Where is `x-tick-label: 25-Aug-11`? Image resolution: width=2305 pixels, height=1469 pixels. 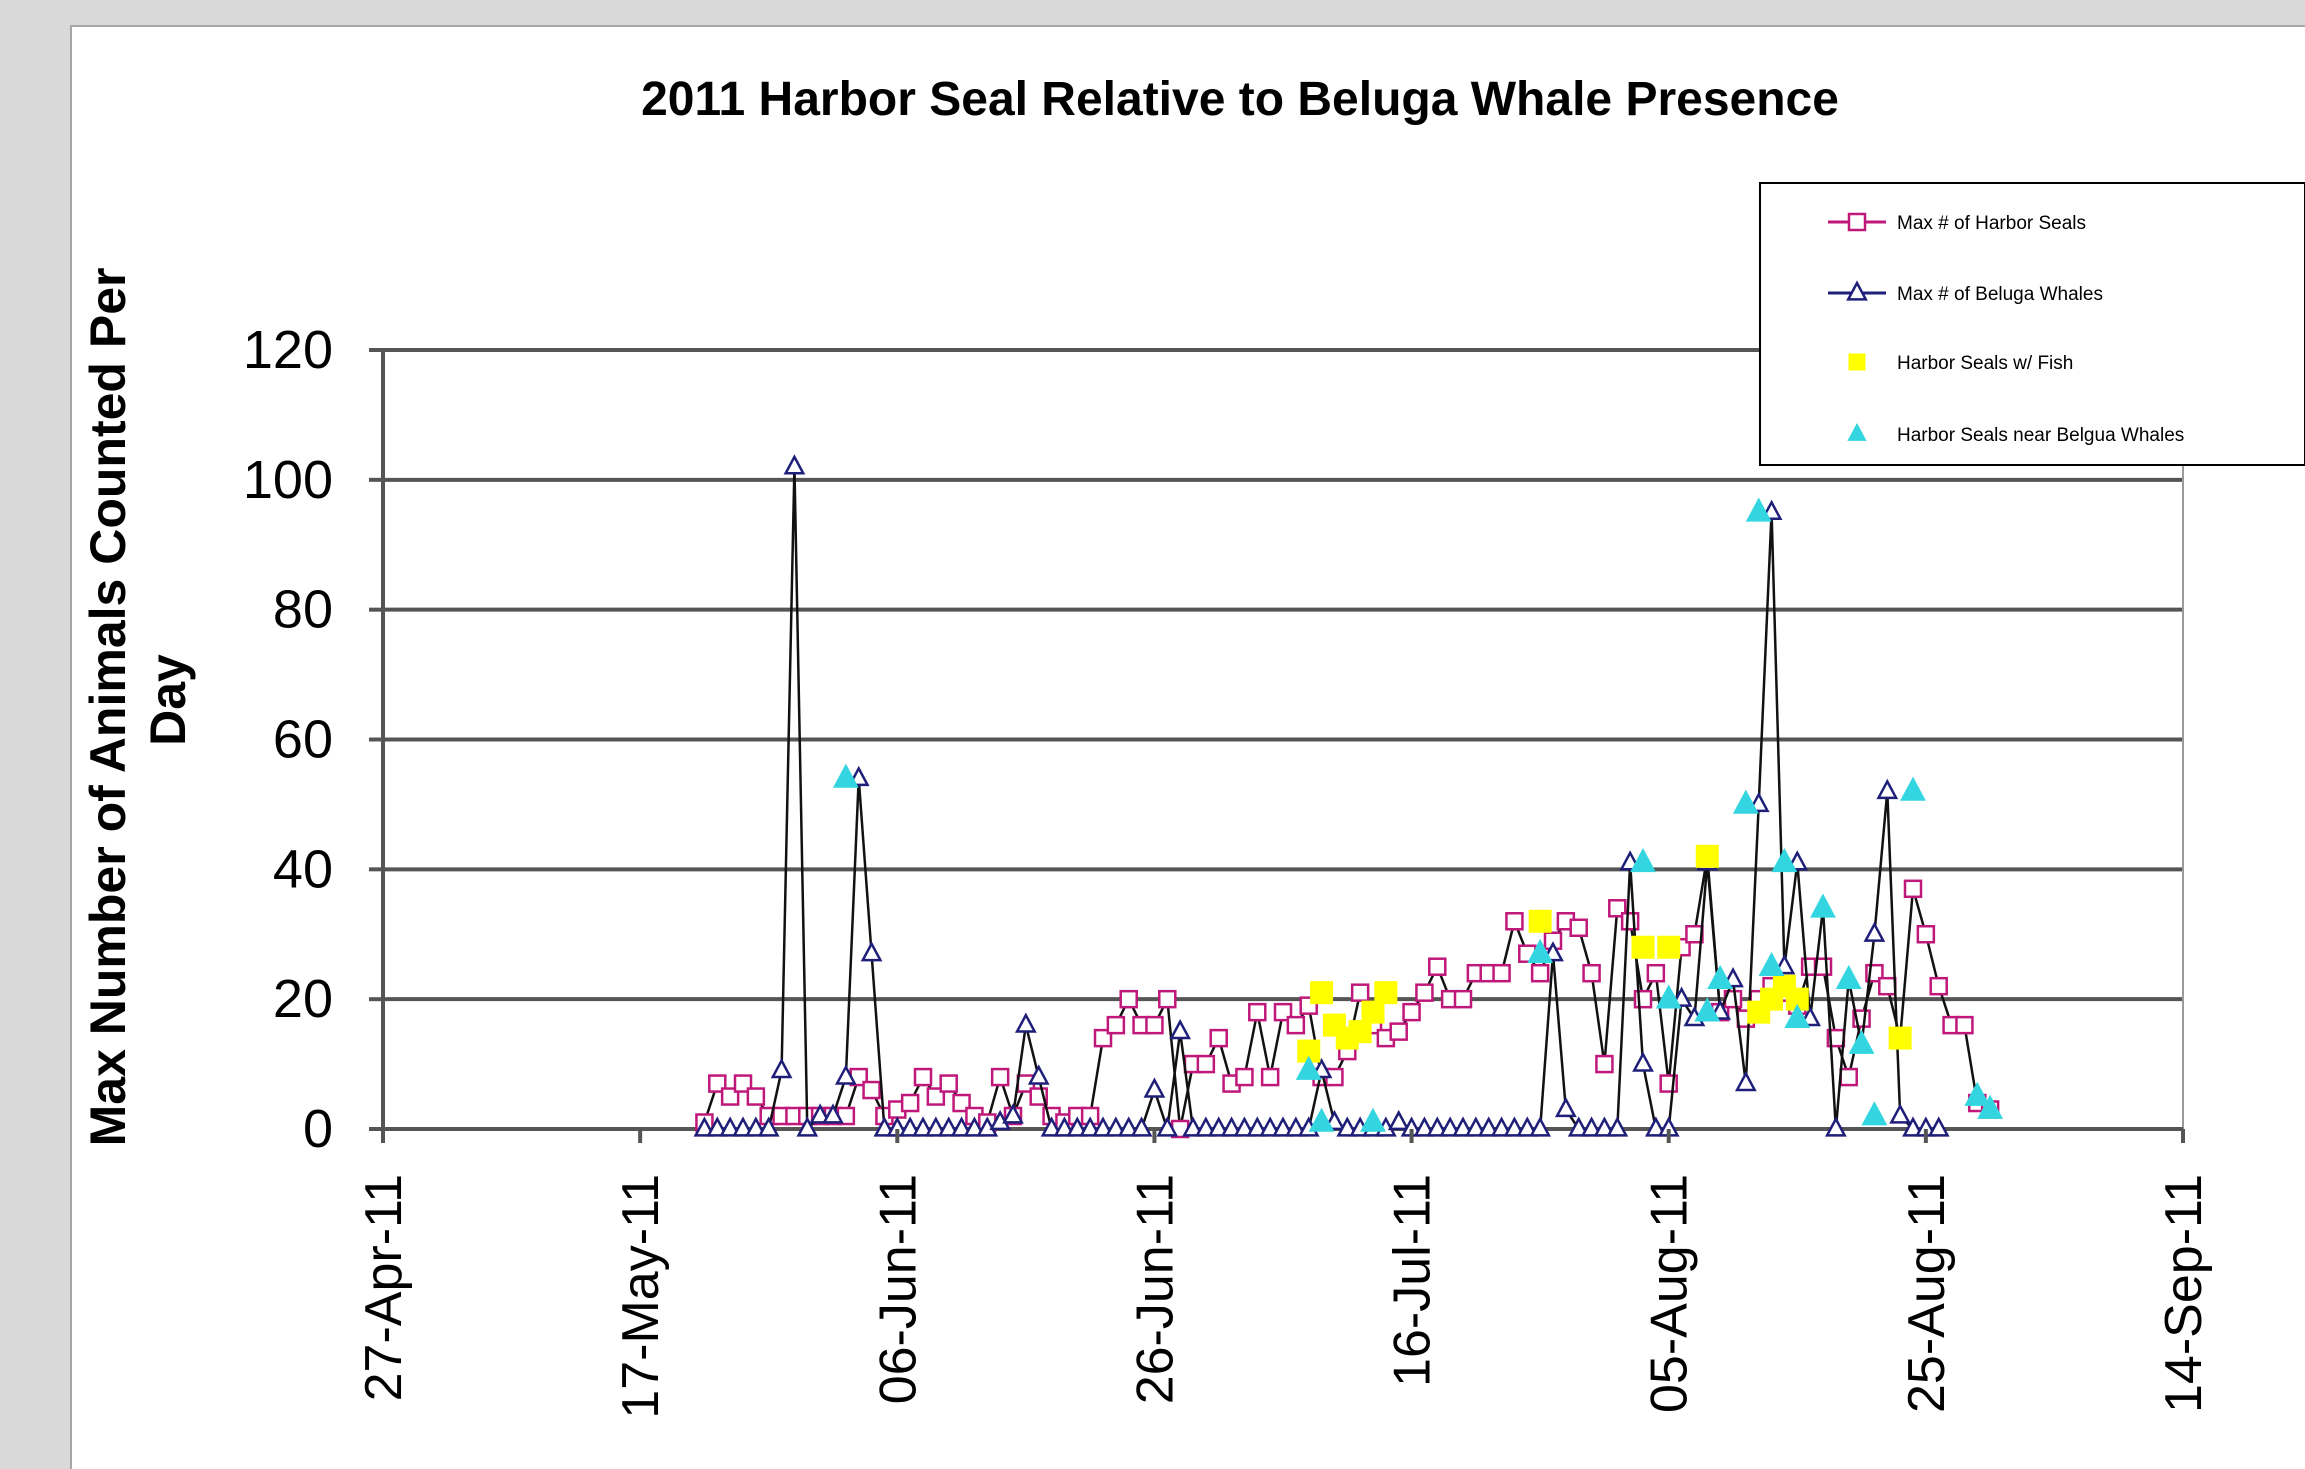 x-tick-label: 25-Aug-11 is located at coordinates (1927, 1293).